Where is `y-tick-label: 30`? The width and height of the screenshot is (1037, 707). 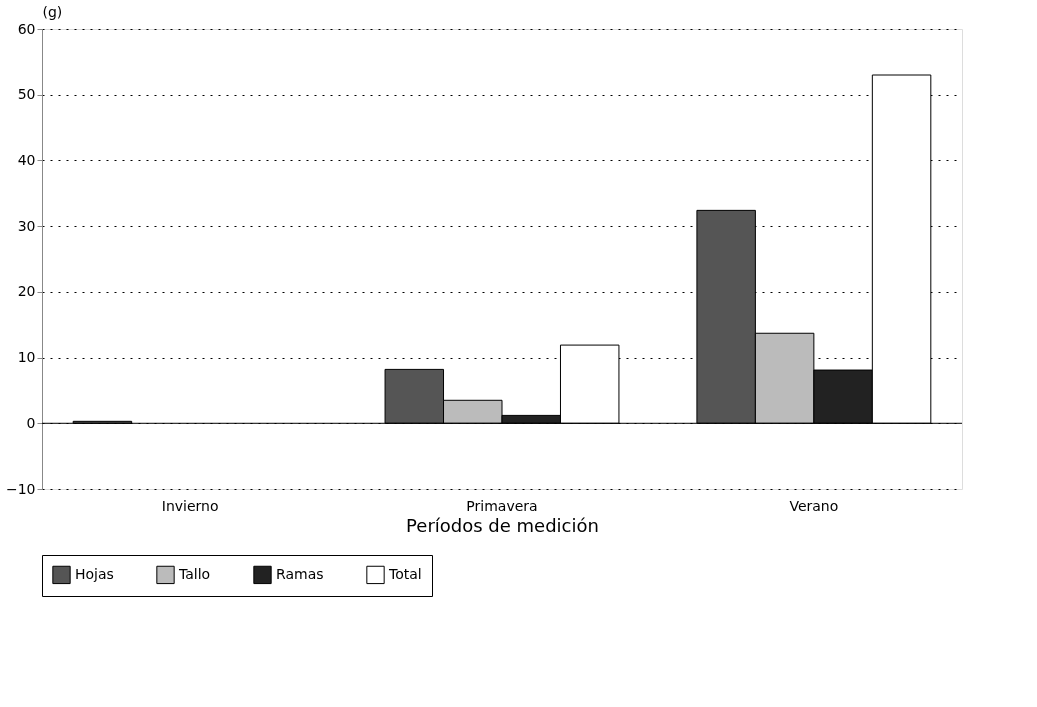 y-tick-label: 30 is located at coordinates (26, 225).